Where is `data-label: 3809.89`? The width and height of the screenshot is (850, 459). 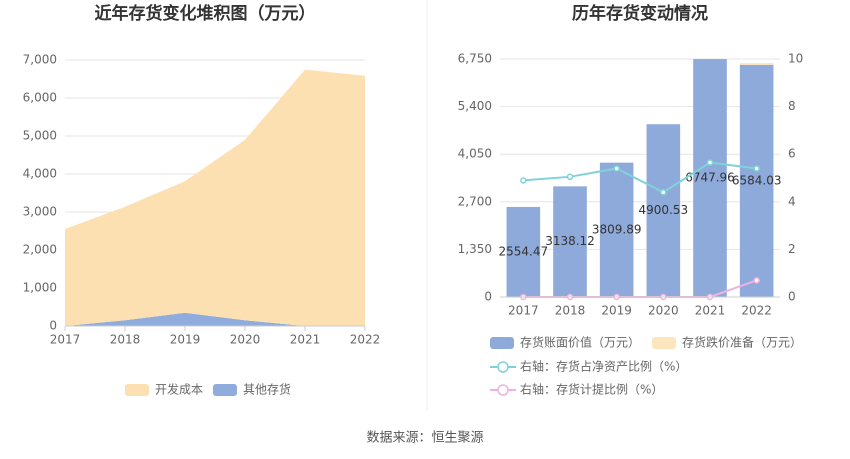
data-label: 3809.89 is located at coordinates (617, 229).